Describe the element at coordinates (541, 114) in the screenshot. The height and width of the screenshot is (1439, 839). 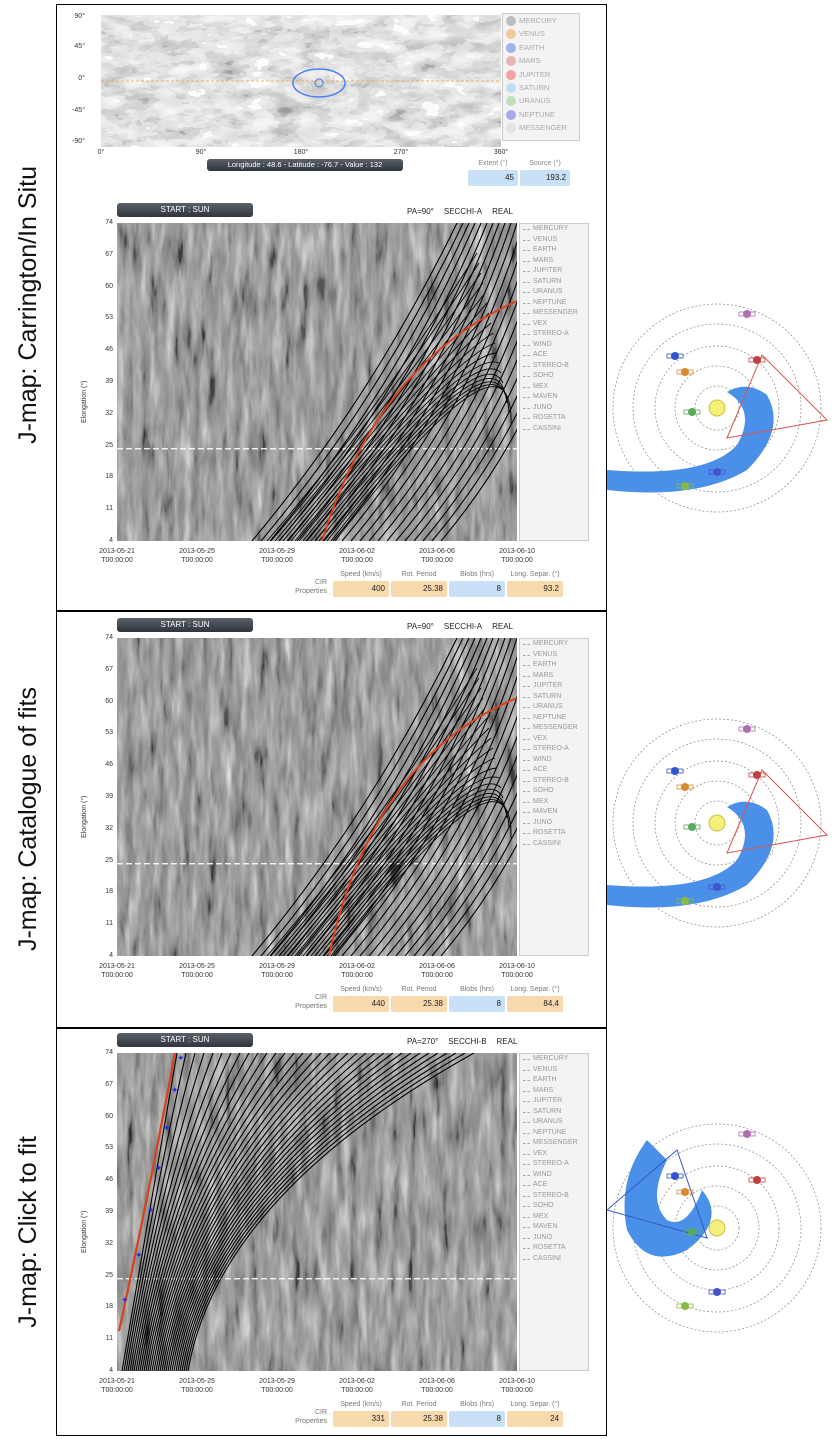
I see `planet-legend-item: NEPTUNE` at that location.